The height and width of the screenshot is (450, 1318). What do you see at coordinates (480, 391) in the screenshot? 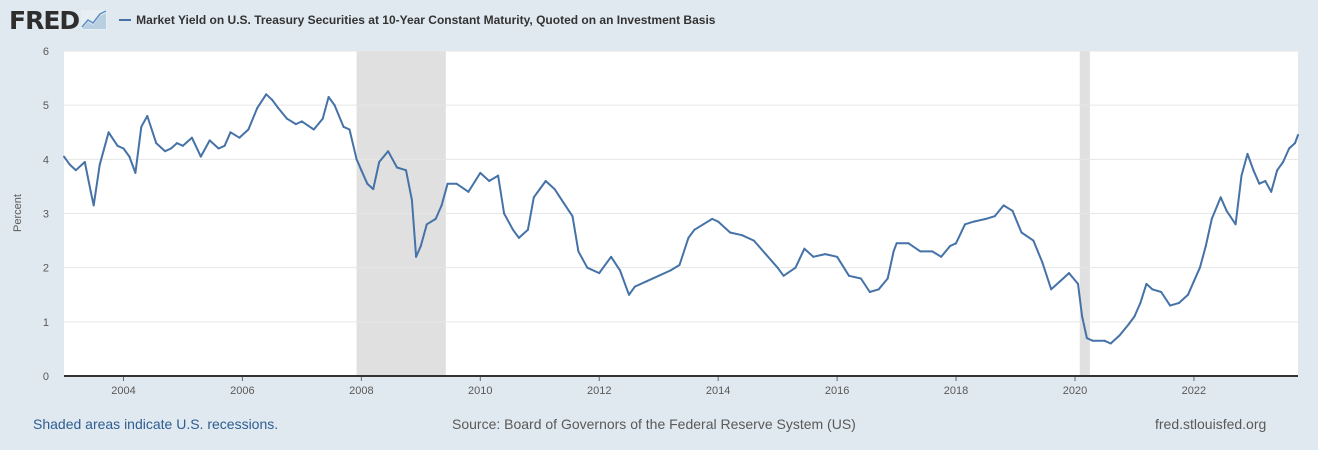
I see `x-tick-label: 2010` at bounding box center [480, 391].